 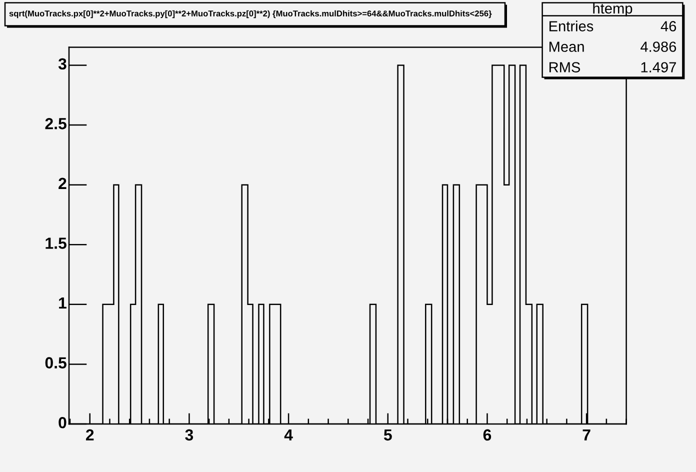 I want to click on x-tick-label: 6, so click(x=487, y=435).